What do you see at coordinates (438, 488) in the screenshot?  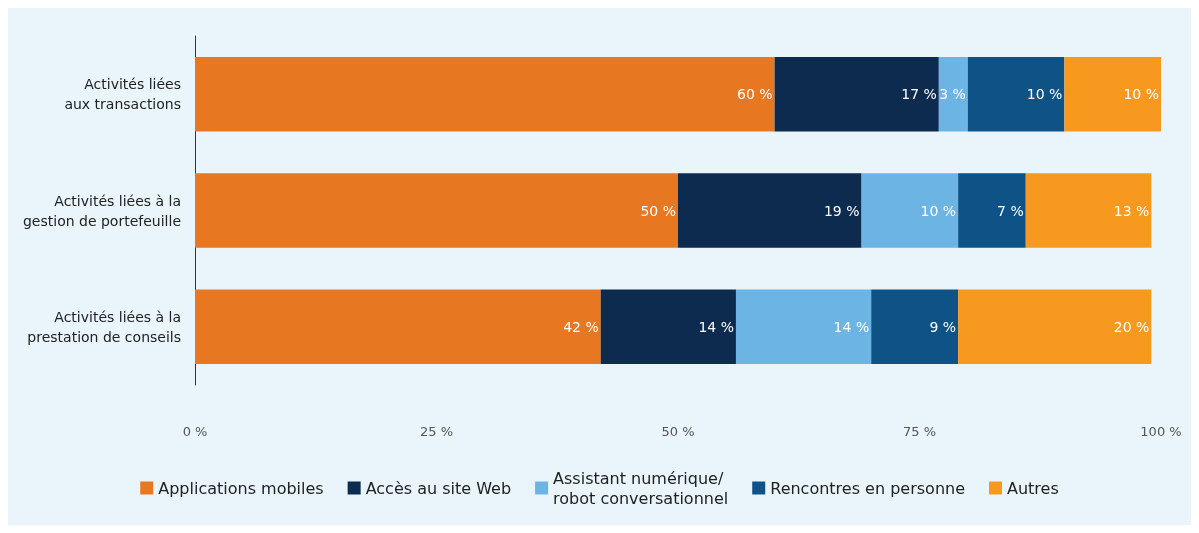 I see `legend-label: Accès au site Web` at bounding box center [438, 488].